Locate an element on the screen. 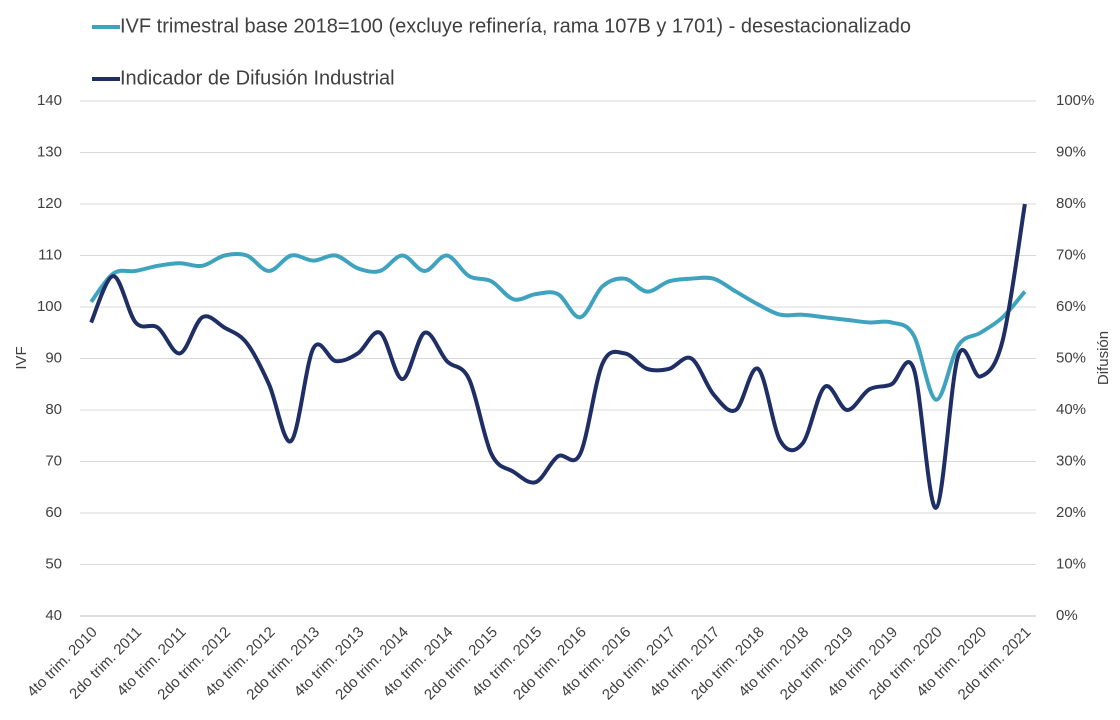 This screenshot has width=1120, height=720. y2-tick-label: 40% is located at coordinates (1071, 409).